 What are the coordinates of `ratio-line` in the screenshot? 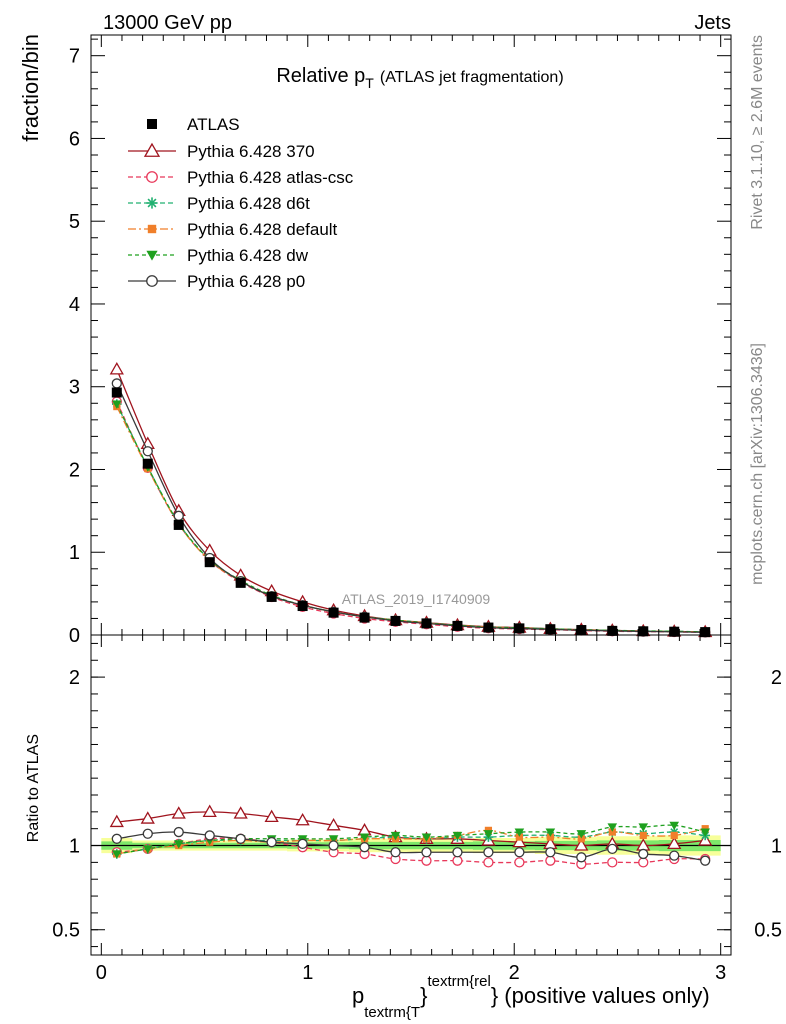 It's located at (411, 839).